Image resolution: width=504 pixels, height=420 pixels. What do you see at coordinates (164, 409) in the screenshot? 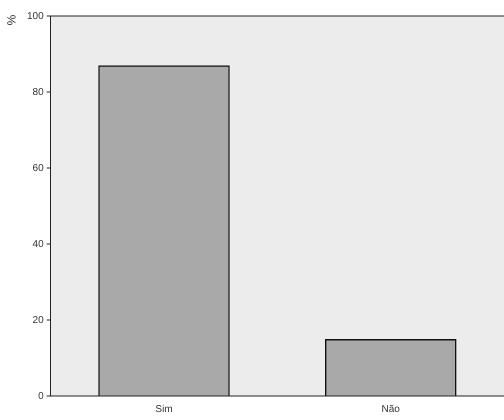
I see `x-tick-label: Sim` at bounding box center [164, 409].